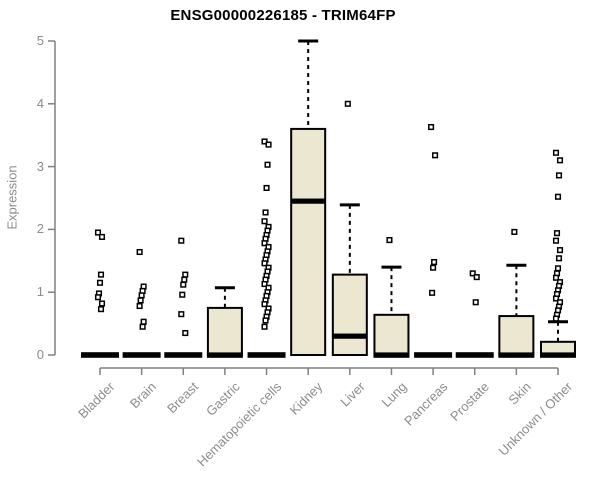 The height and width of the screenshot is (500, 600). I want to click on y-tick-label: 3, so click(40, 166).